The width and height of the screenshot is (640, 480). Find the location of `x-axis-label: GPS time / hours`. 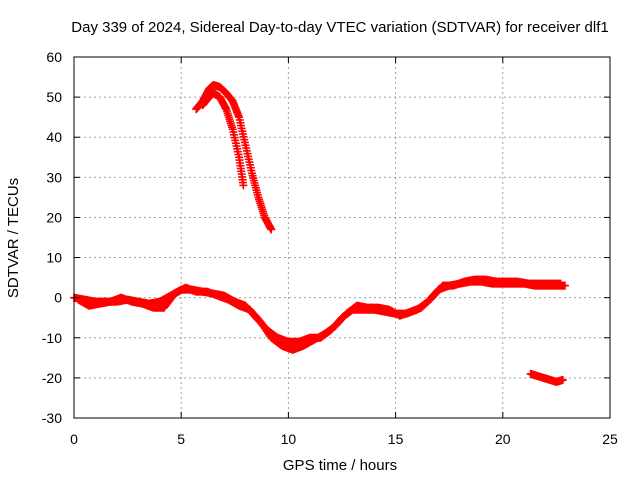

x-axis-label: GPS time / hours is located at coordinates (340, 465).